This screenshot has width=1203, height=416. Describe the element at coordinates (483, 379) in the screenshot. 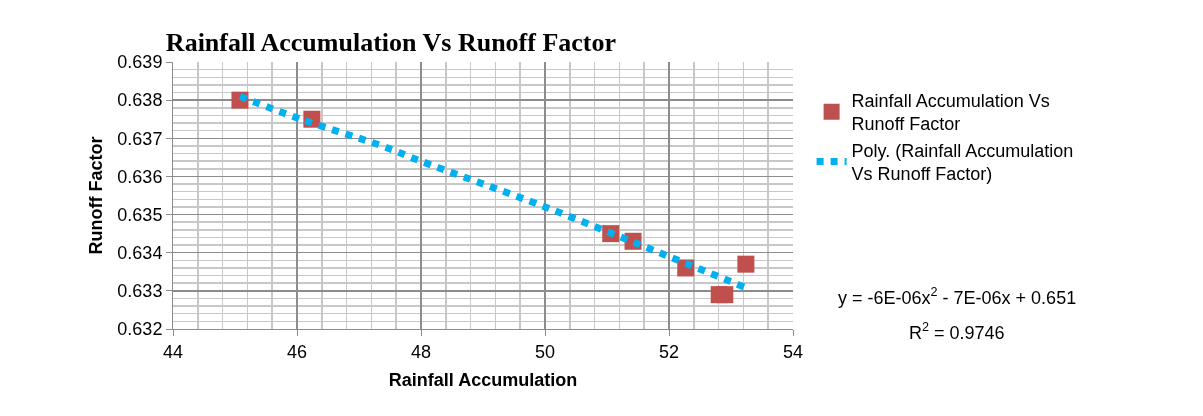

I see `x-axis-title: Rainfall Accumulation` at that location.